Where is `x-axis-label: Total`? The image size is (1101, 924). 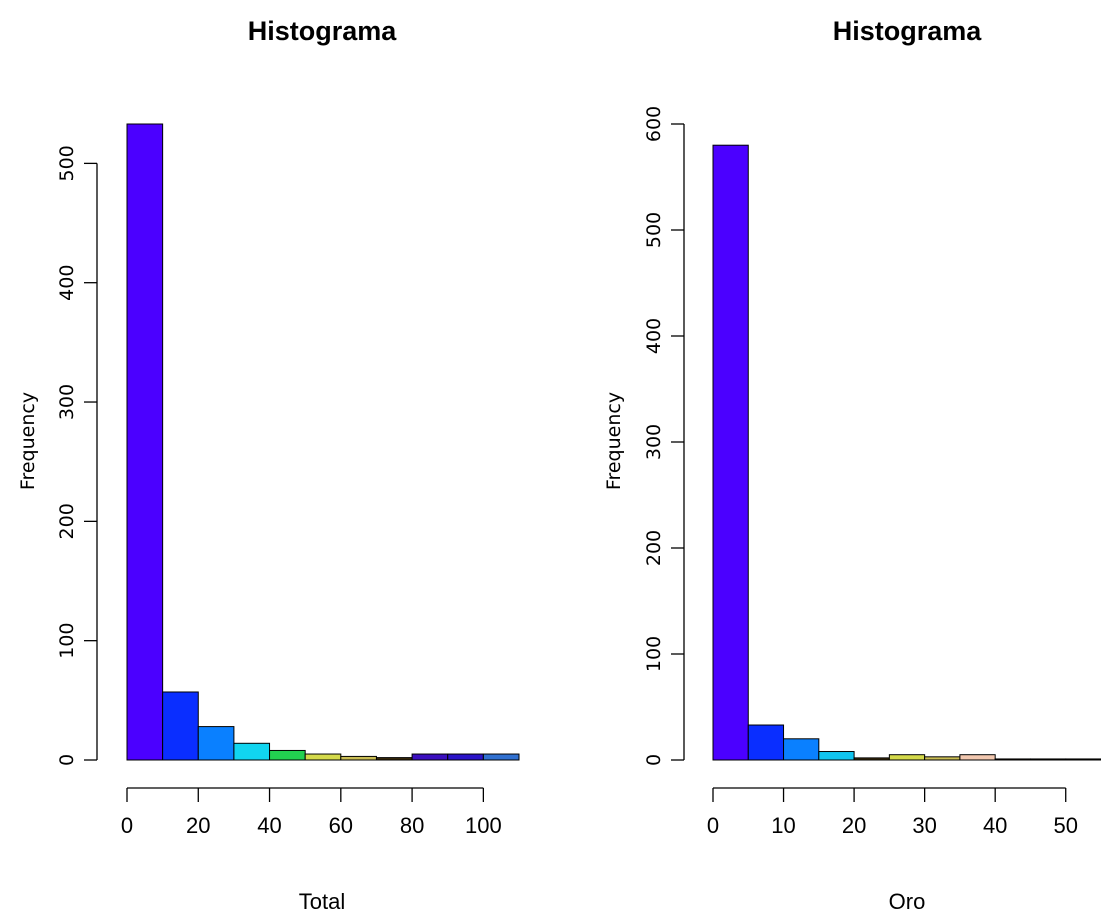 x-axis-label: Total is located at coordinates (322, 901).